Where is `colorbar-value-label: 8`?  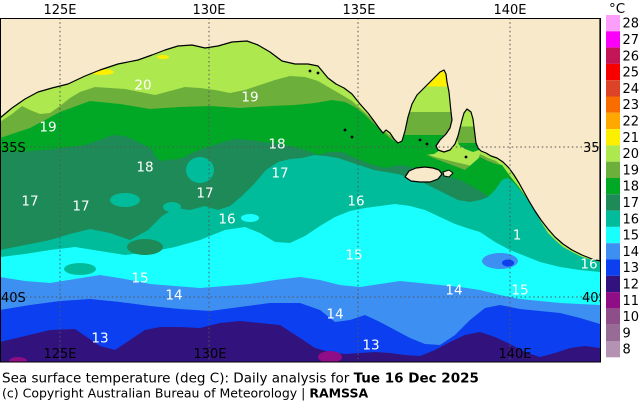 colorbar-value-label: 8 is located at coordinates (627, 350).